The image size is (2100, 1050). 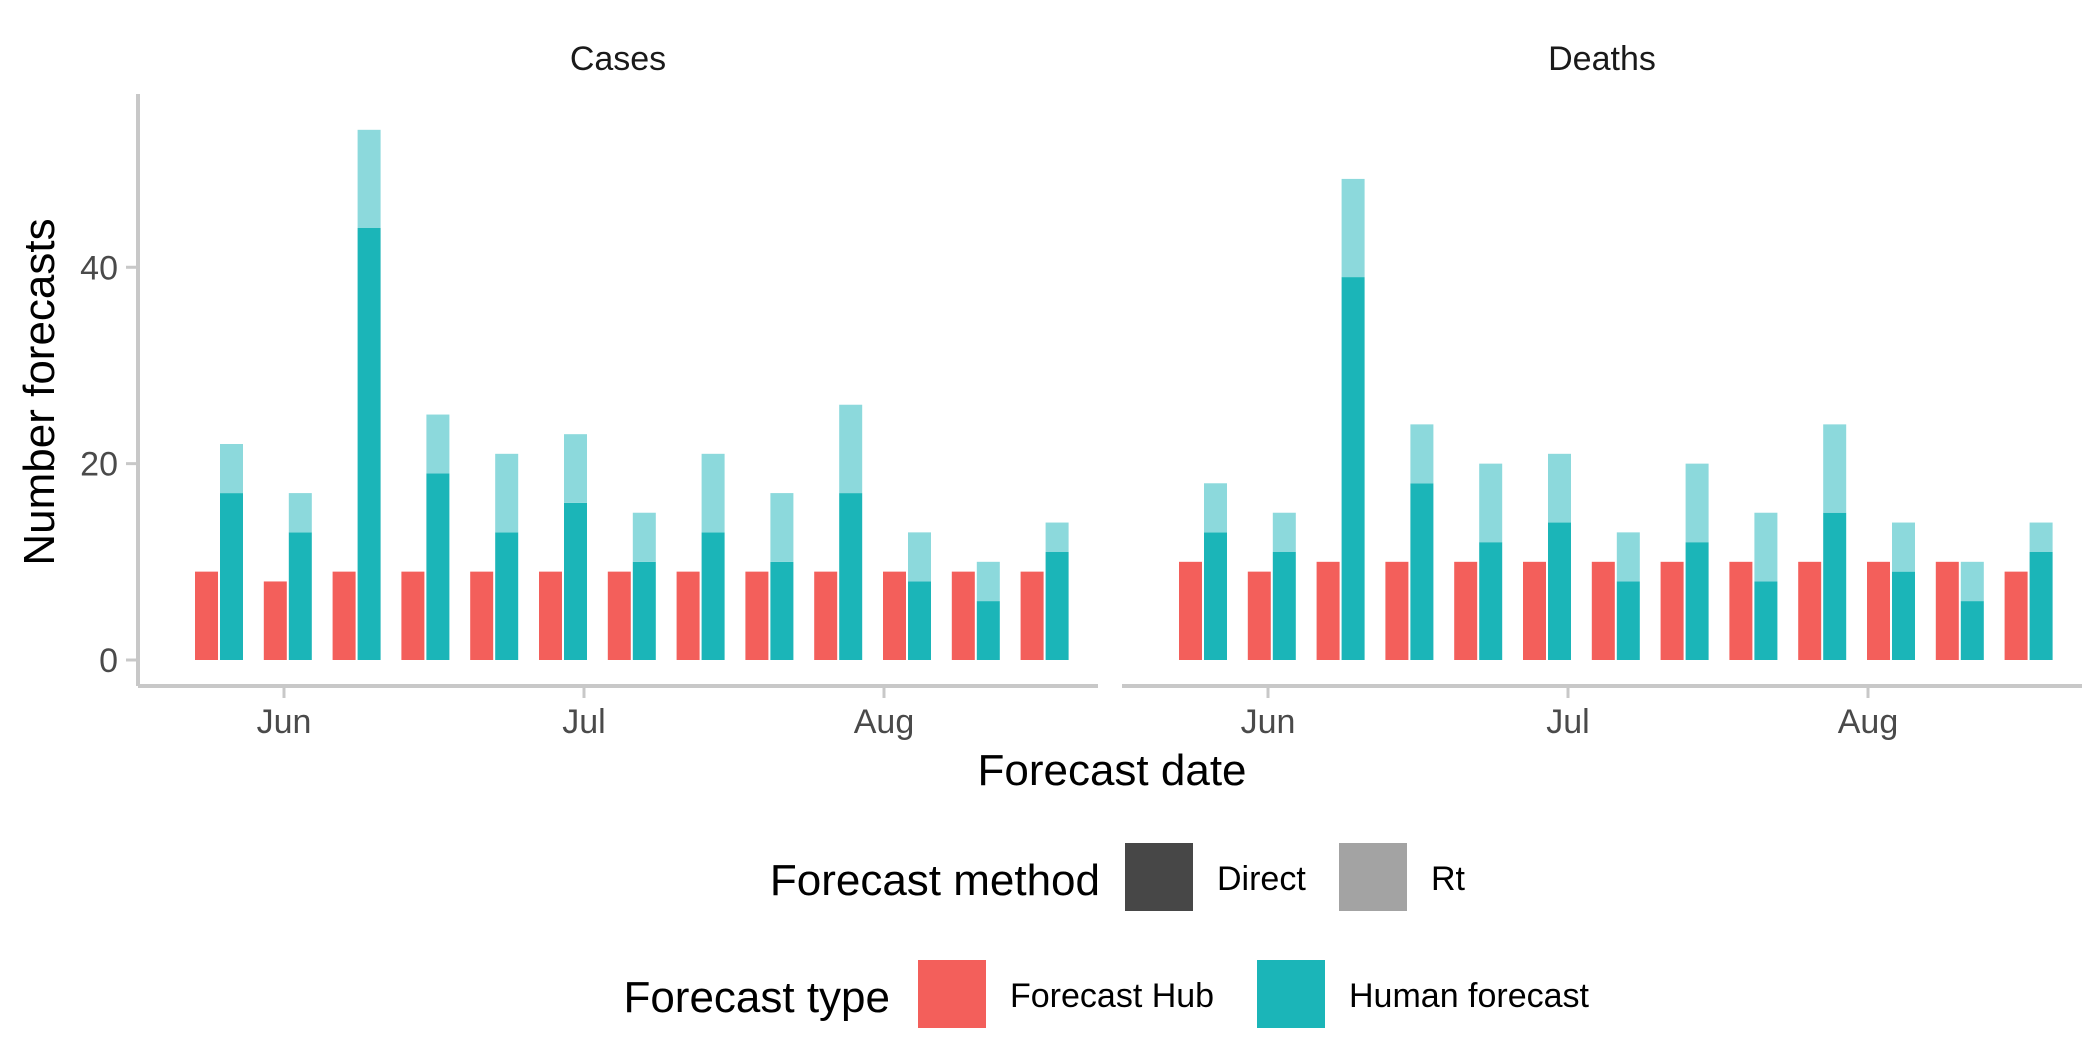 I want to click on legend-forecast-method: Forecast method Direct Rt, so click(x=1118, y=877).